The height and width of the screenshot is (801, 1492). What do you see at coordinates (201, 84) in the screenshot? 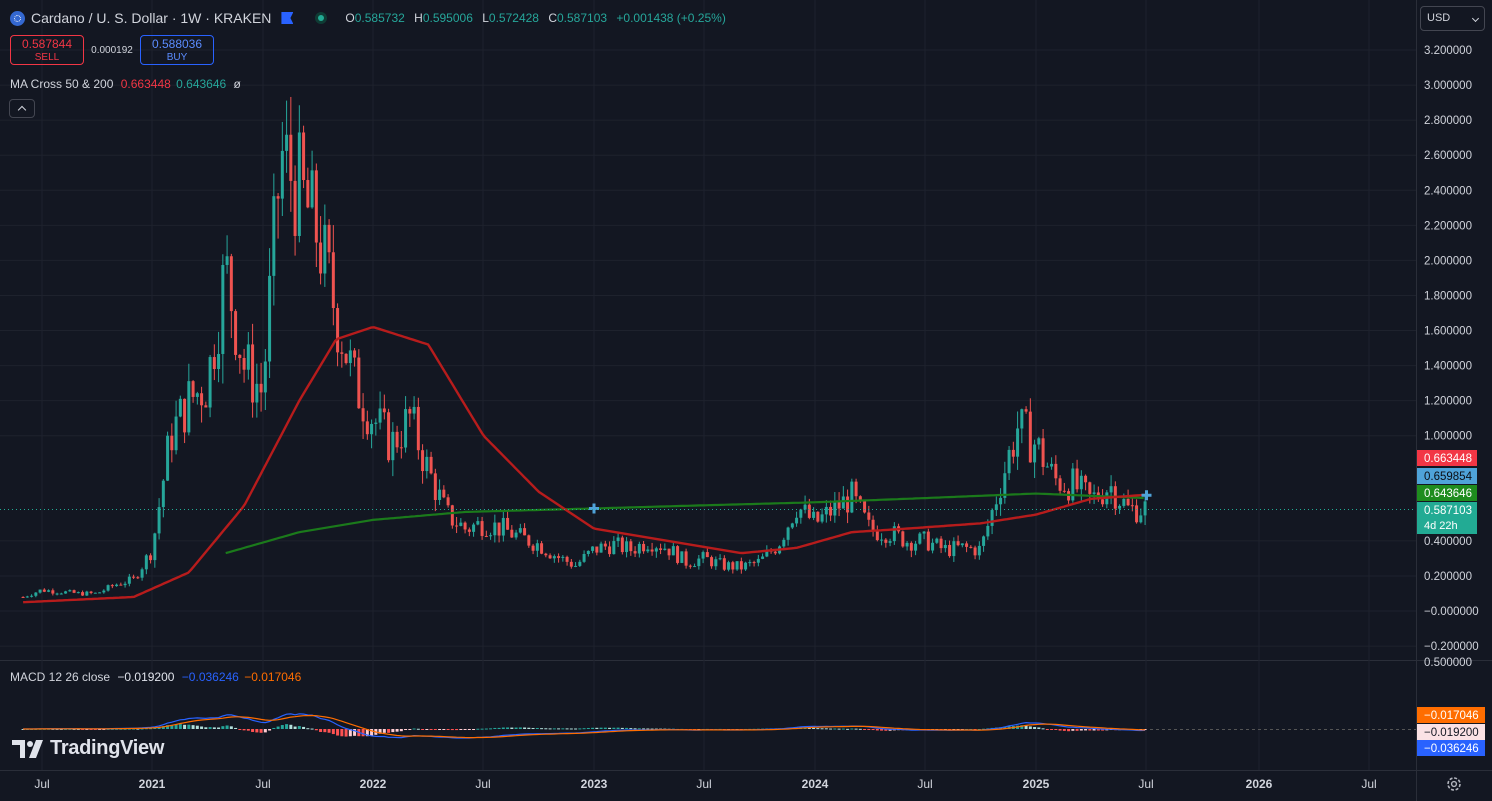
I see `ma200-value: 0.643646` at bounding box center [201, 84].